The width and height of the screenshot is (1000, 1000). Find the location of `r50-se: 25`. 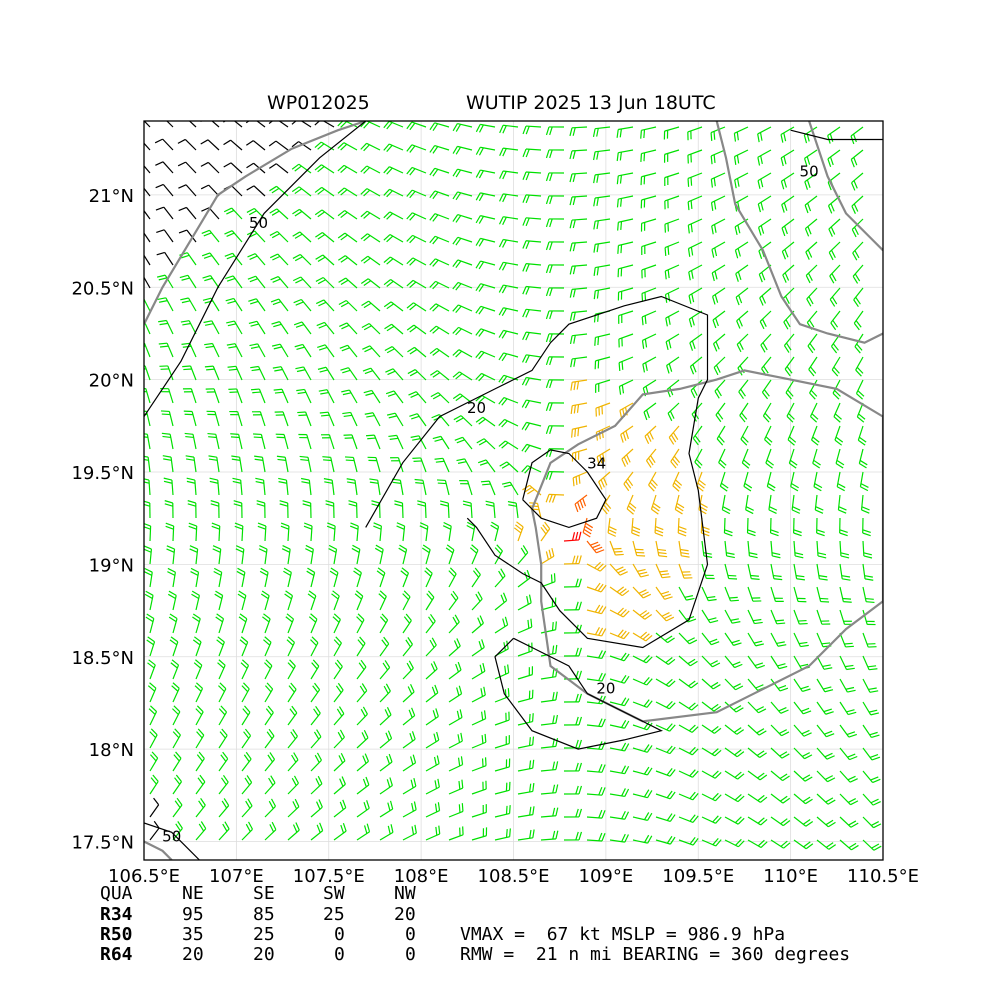

r50-se: 25 is located at coordinates (264, 934).